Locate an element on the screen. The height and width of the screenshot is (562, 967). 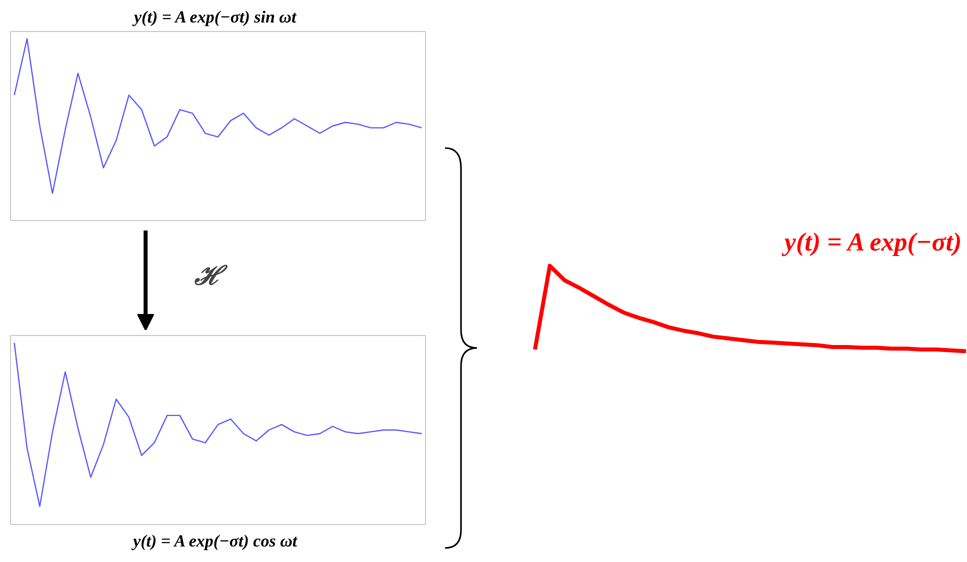
chart-title: y(t) = A exp(−σt) sin ωt is located at coordinates (215, 17).